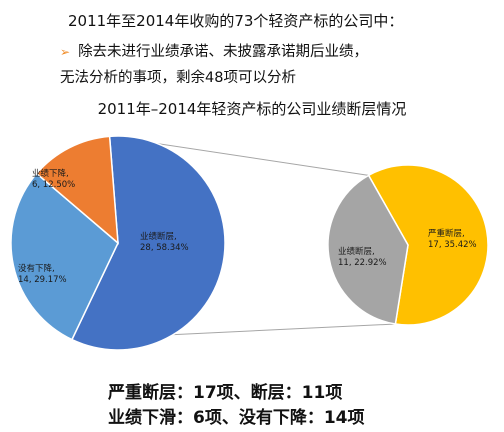 The image size is (504, 432). I want to click on bullet-continuation: 无法分析的事项，剩余48项可以分析, so click(178, 78).